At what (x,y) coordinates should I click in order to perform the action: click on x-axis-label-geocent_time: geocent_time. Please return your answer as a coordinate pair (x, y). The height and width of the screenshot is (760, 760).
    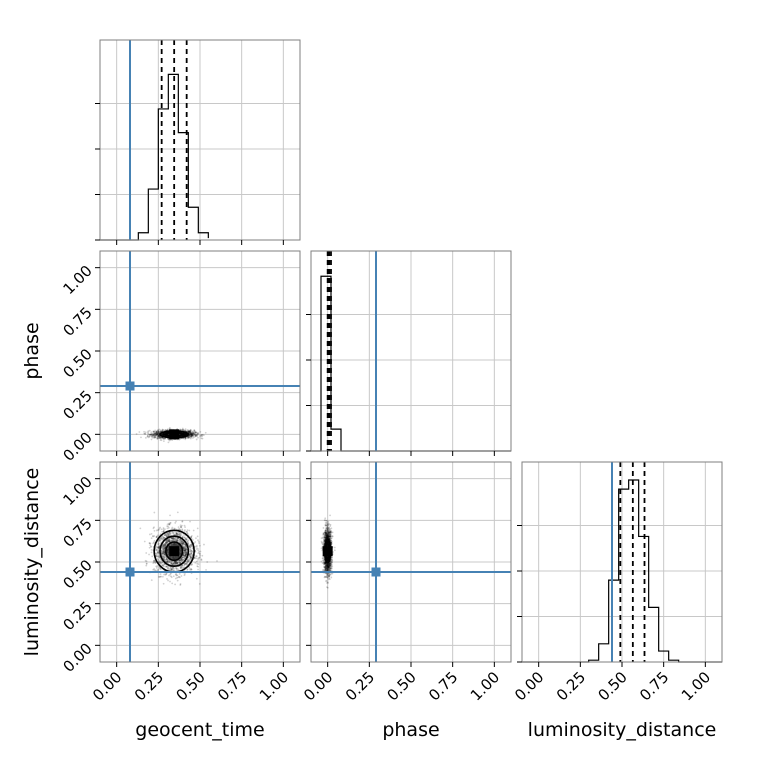
    Looking at the image, I should click on (199, 730).